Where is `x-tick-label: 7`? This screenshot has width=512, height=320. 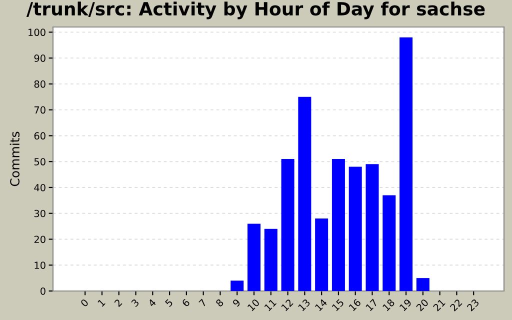 x-tick-label: 7 is located at coordinates (202, 302).